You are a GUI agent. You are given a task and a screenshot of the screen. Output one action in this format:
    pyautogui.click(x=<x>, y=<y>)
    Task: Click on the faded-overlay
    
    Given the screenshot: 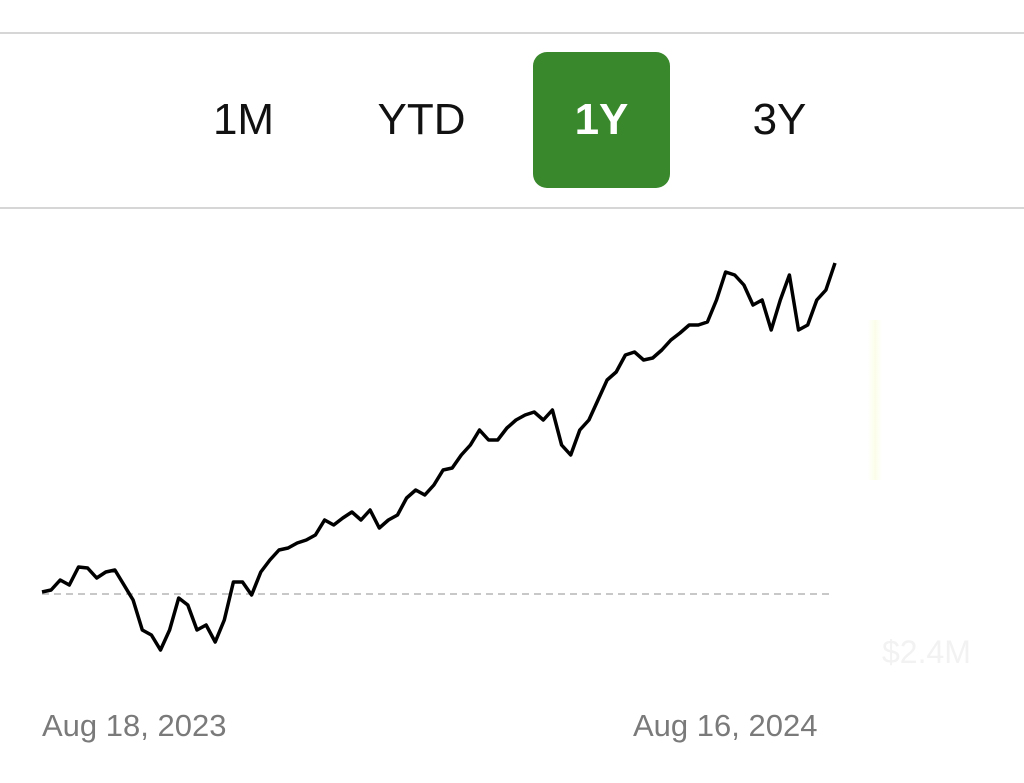 What is the action you would take?
    pyautogui.click(x=875, y=400)
    